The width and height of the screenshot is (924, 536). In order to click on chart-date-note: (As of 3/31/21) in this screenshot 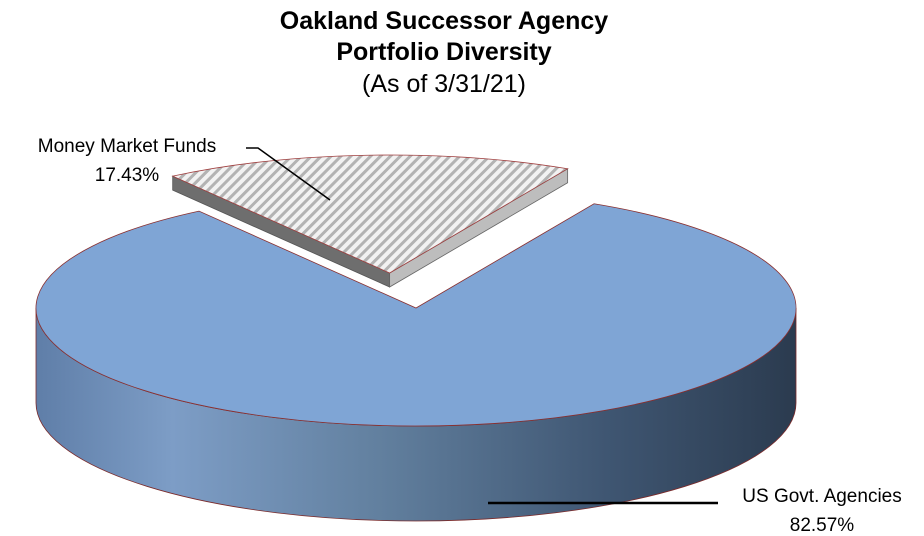, I will do `click(444, 84)`.